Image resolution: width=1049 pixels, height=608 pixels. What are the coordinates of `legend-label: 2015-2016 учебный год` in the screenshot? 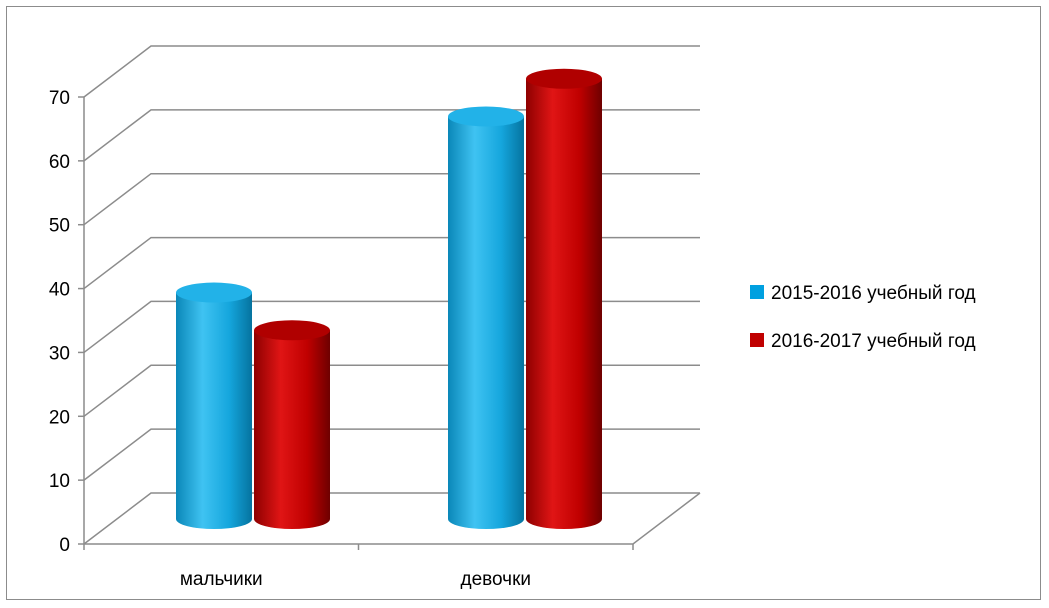 It's located at (873, 293).